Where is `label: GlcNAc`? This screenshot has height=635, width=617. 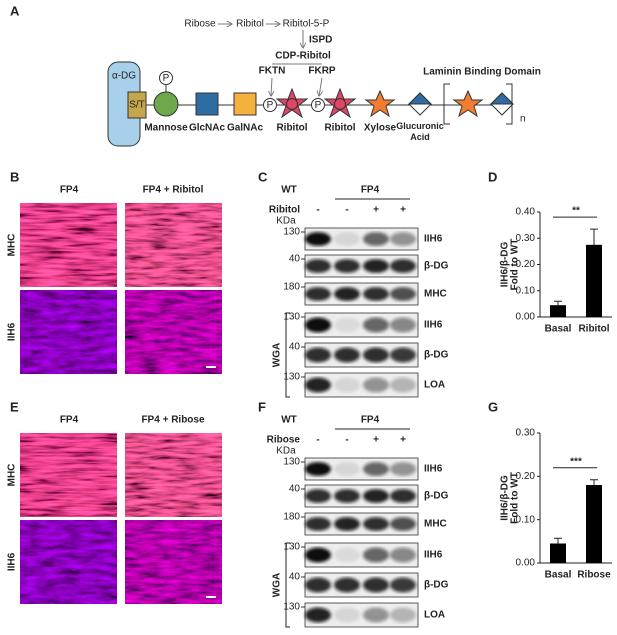 label: GlcNAc is located at coordinates (207, 128).